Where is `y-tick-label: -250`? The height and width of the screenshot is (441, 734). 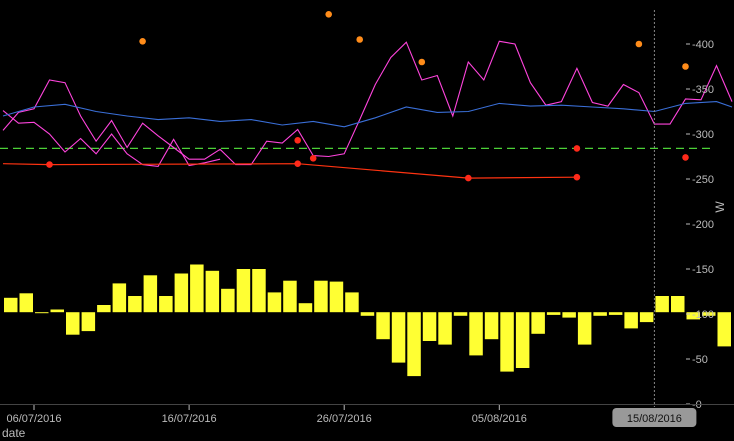 y-tick-label: -250 is located at coordinates (703, 180).